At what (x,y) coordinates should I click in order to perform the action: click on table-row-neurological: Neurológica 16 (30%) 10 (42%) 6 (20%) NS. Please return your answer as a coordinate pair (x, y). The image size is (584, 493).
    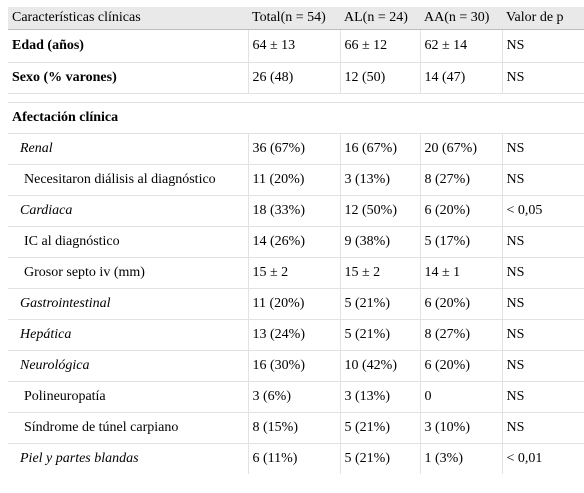
    Looking at the image, I should click on (296, 366).